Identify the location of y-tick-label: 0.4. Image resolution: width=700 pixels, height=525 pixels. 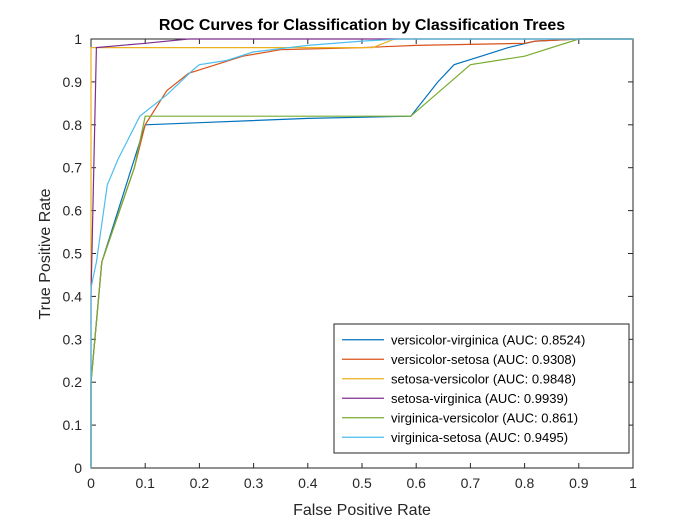
(73, 296).